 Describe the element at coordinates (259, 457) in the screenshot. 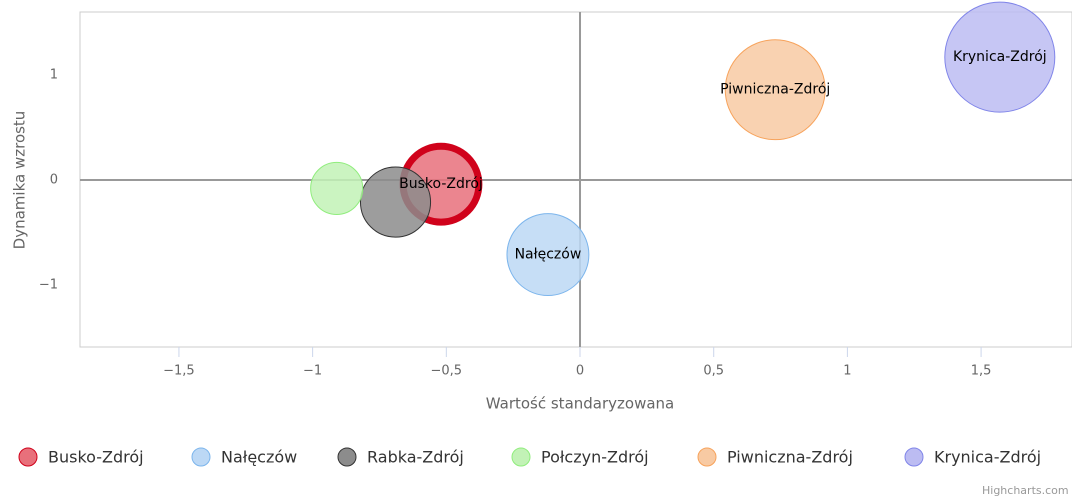

I see `legend-text: Nałęczów` at that location.